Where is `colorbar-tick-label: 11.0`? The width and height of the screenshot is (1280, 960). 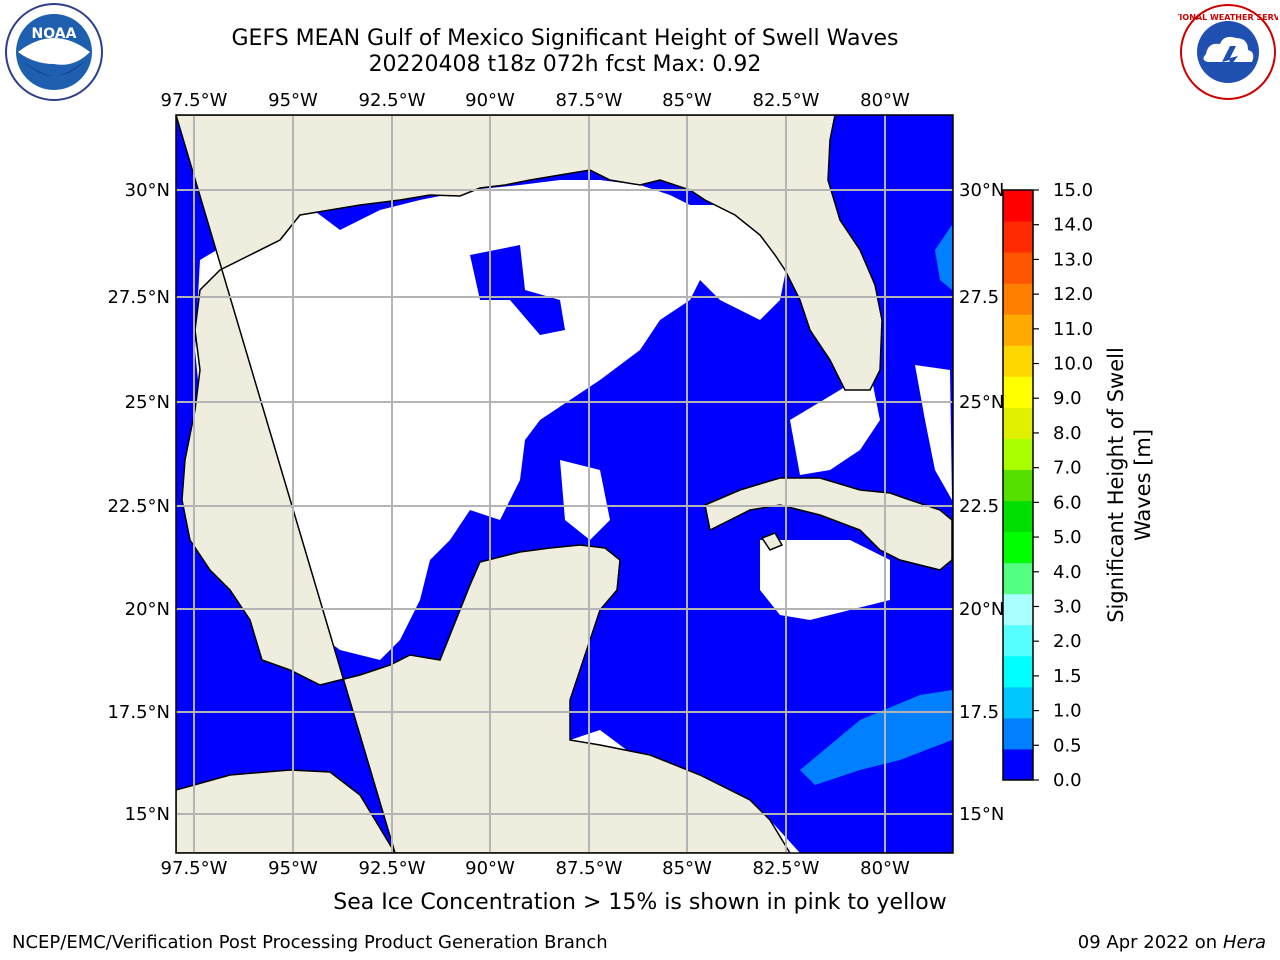 colorbar-tick-label: 11.0 is located at coordinates (1073, 329).